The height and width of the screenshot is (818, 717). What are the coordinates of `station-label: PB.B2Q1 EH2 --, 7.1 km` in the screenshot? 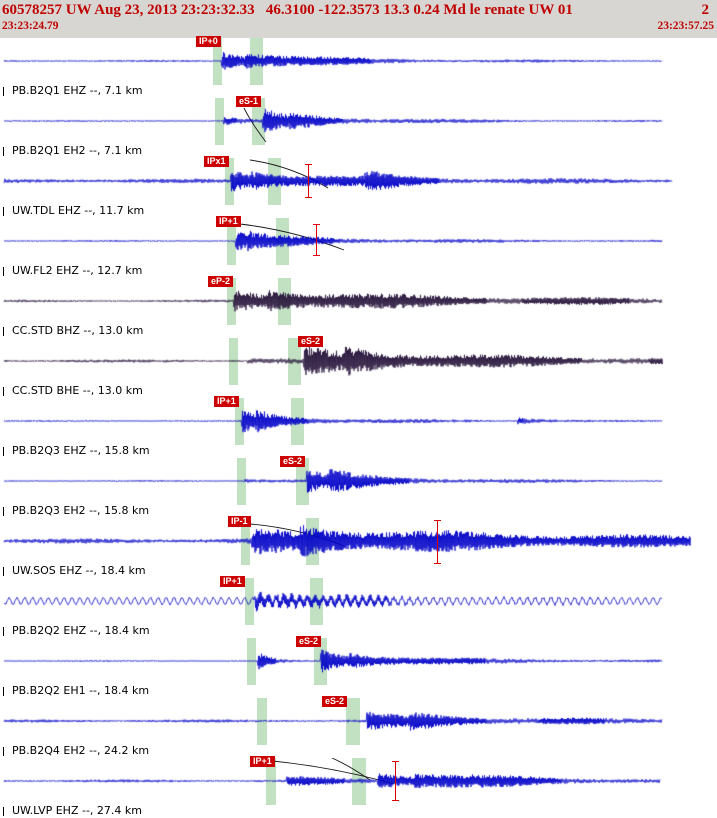 It's located at (72, 151).